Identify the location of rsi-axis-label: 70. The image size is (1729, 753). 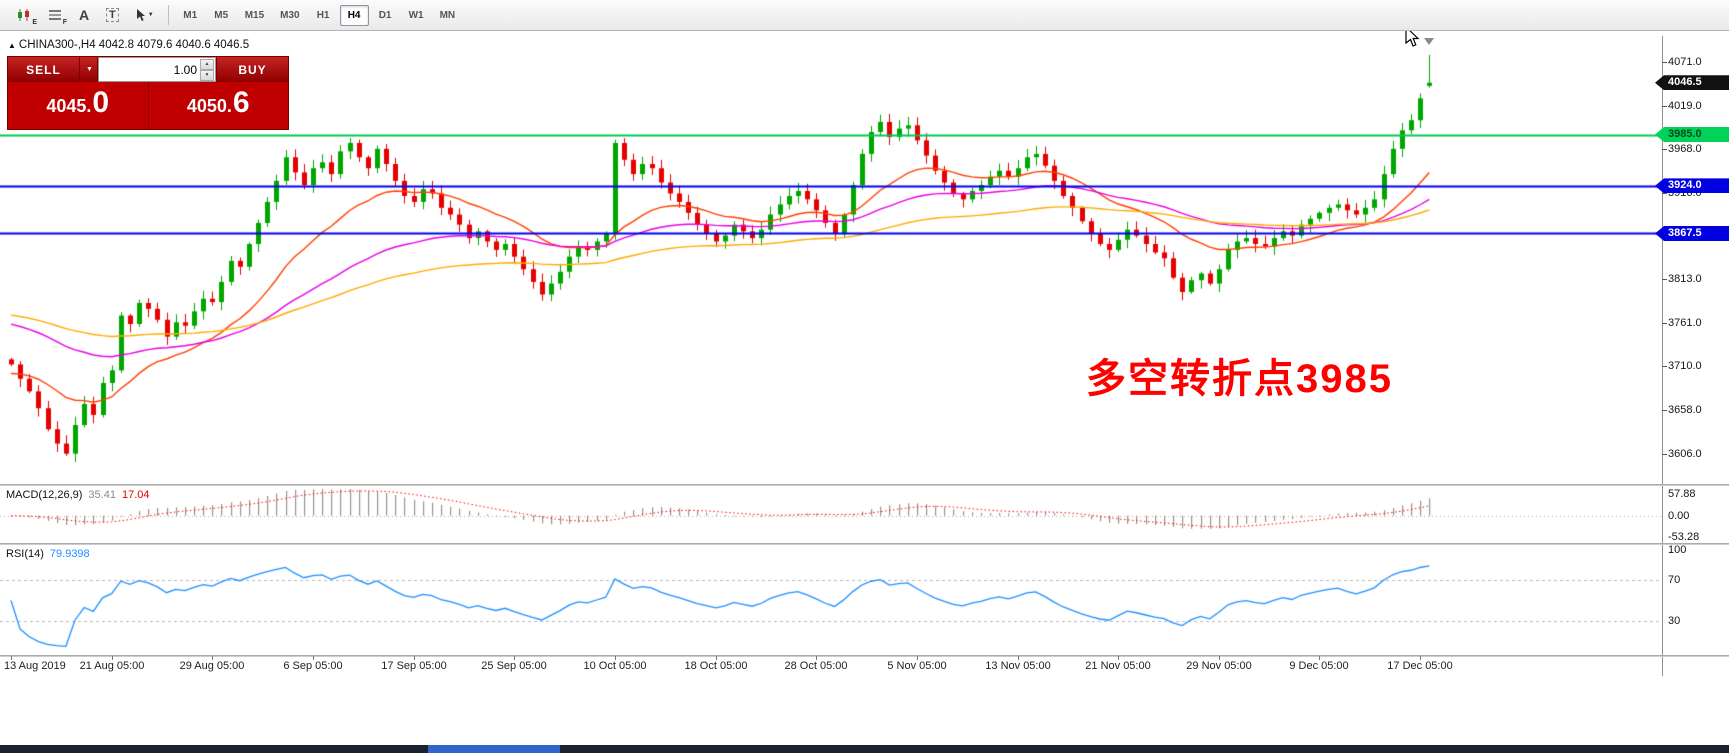
(1674, 580).